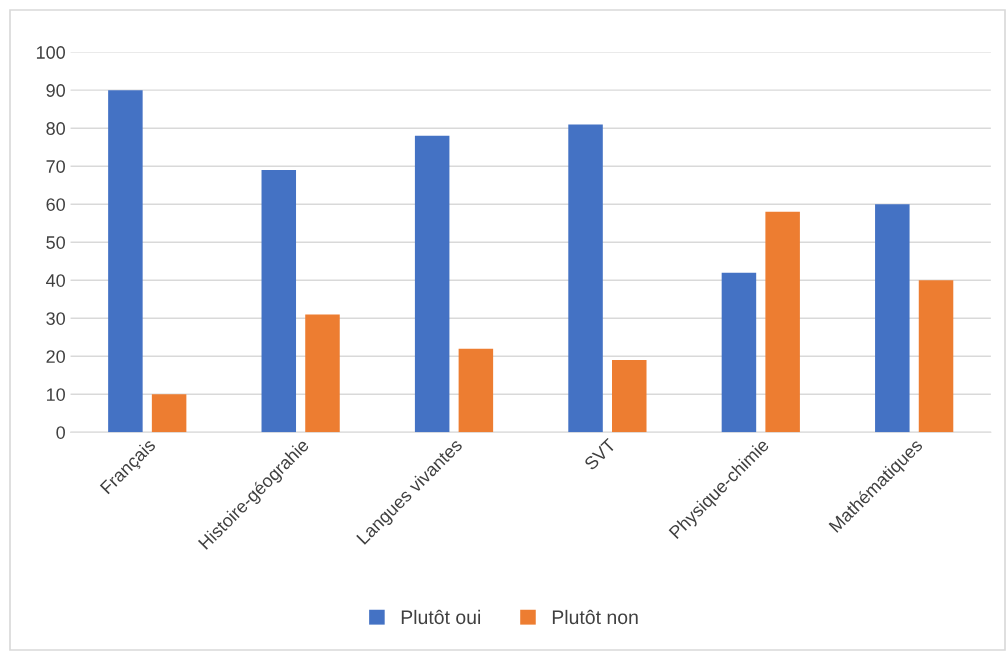  Describe the element at coordinates (55, 242) in the screenshot. I see `y-tick-label: 50` at that location.